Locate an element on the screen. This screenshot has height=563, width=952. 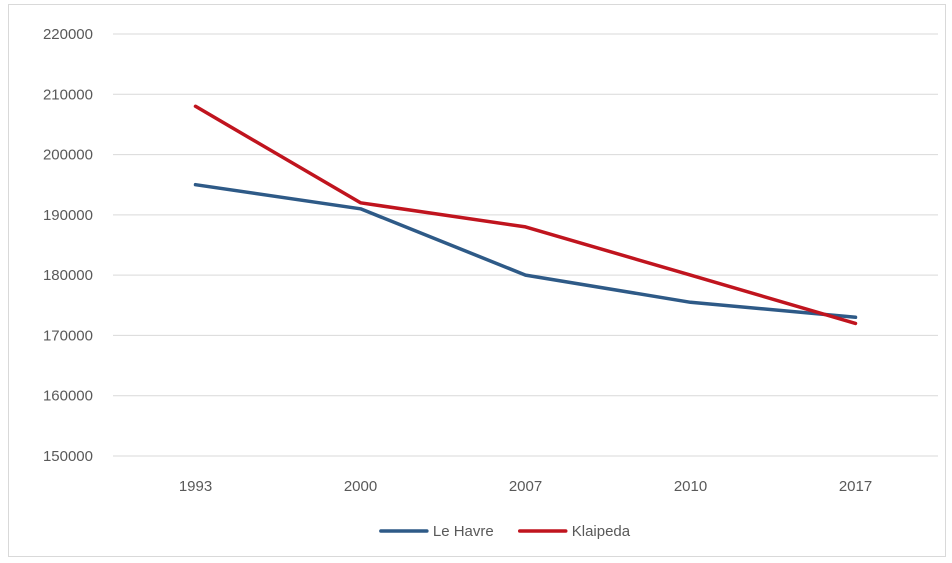
x-tick-label-2007: 2007 is located at coordinates (525, 486).